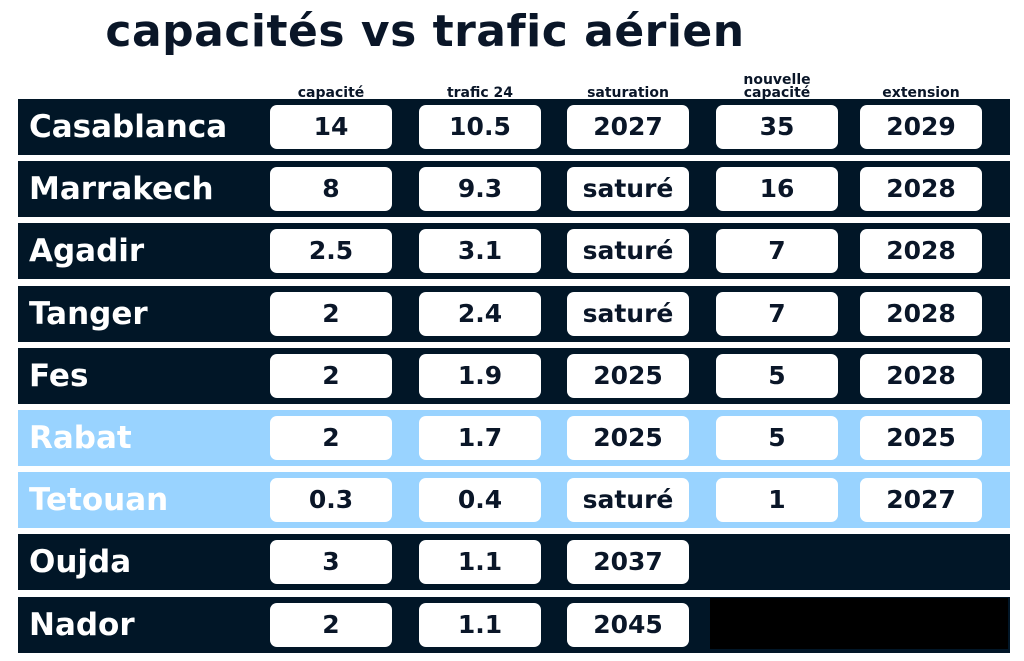 This screenshot has width=1024, height=661. What do you see at coordinates (80, 438) in the screenshot?
I see `city-name: Rabat` at bounding box center [80, 438].